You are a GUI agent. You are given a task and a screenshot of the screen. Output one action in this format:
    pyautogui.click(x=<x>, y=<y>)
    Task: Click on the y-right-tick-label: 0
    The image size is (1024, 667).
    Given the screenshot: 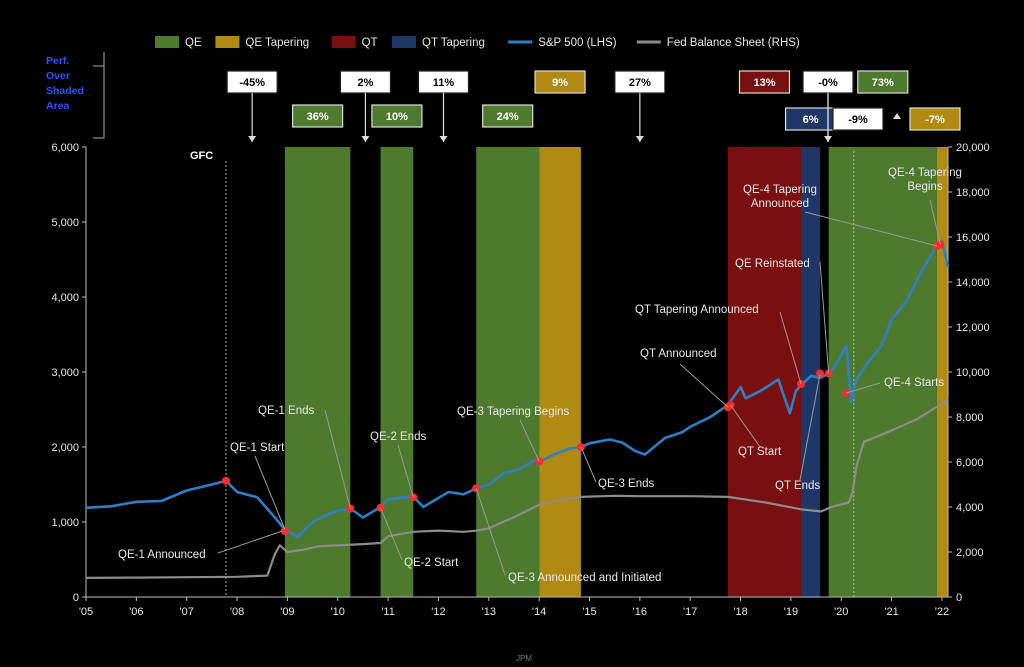 What is the action you would take?
    pyautogui.click(x=959, y=598)
    